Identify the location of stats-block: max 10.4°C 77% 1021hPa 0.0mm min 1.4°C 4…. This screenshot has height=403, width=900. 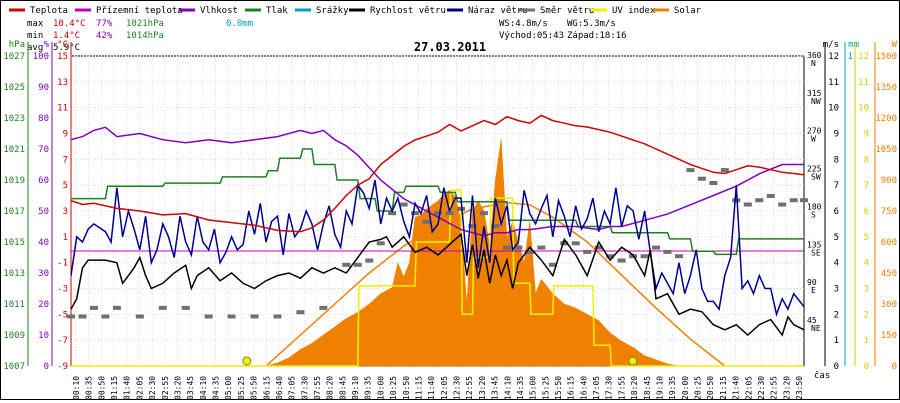
(140, 36).